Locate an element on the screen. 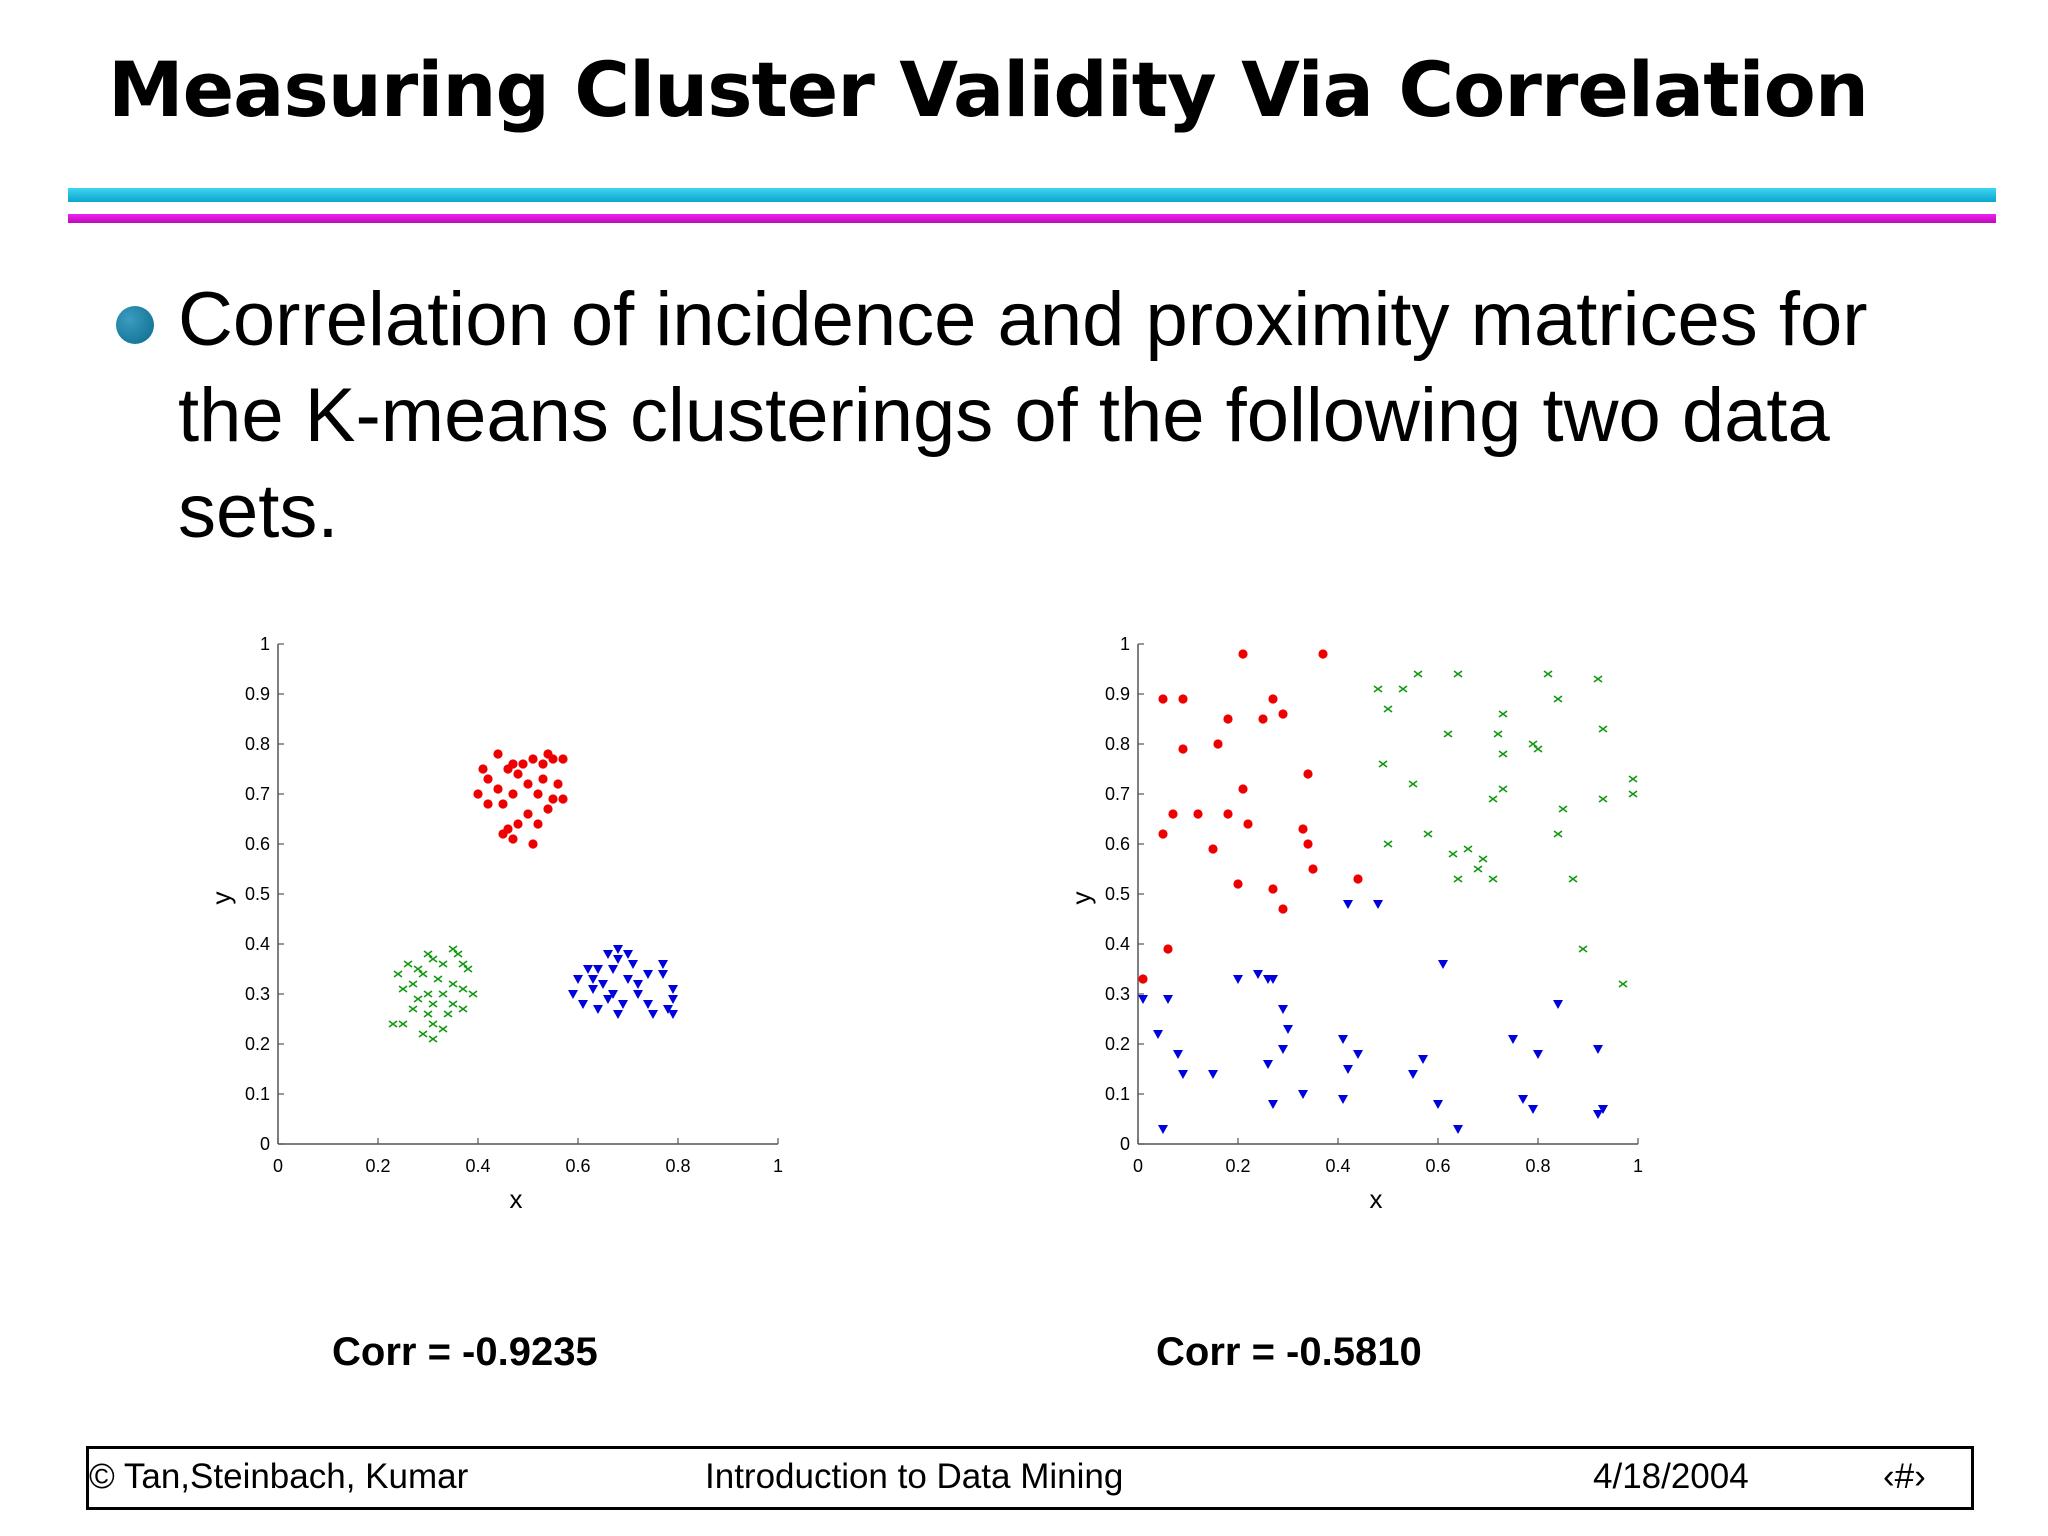 This screenshot has width=2048, height=1536. y-tick-label: 0 is located at coordinates (1125, 1144).